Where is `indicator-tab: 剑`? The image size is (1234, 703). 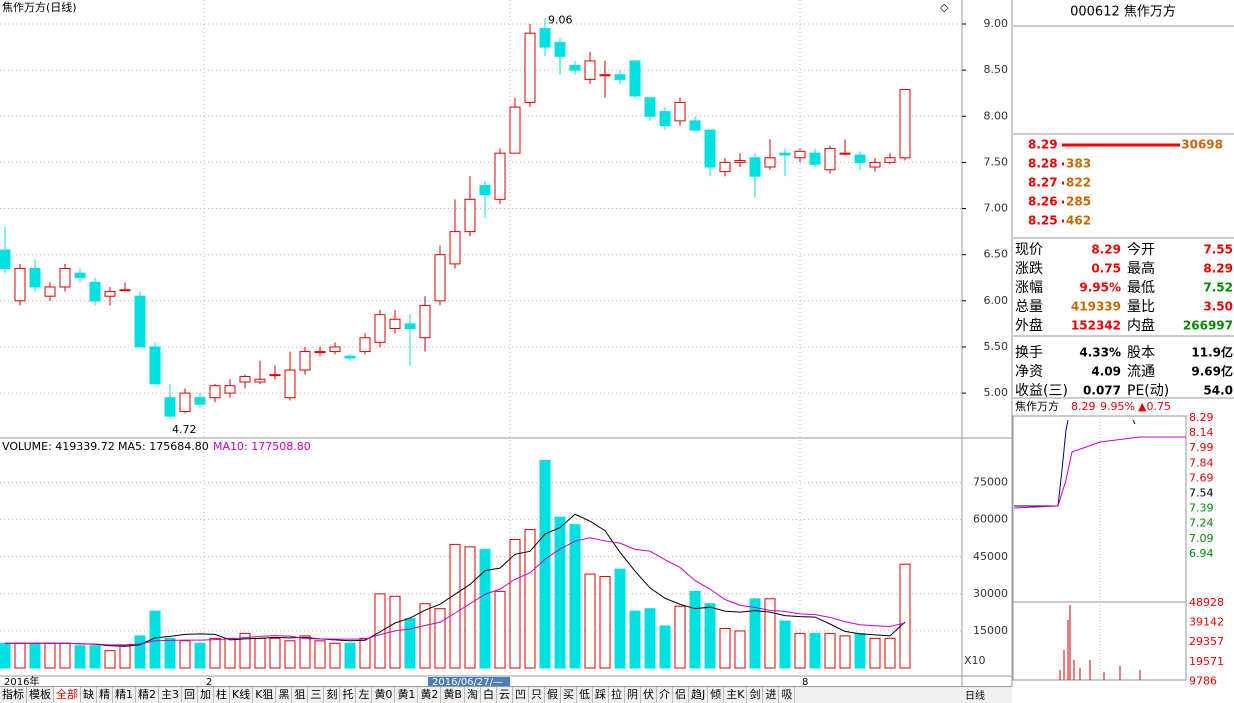 indicator-tab: 剑 is located at coordinates (755, 695).